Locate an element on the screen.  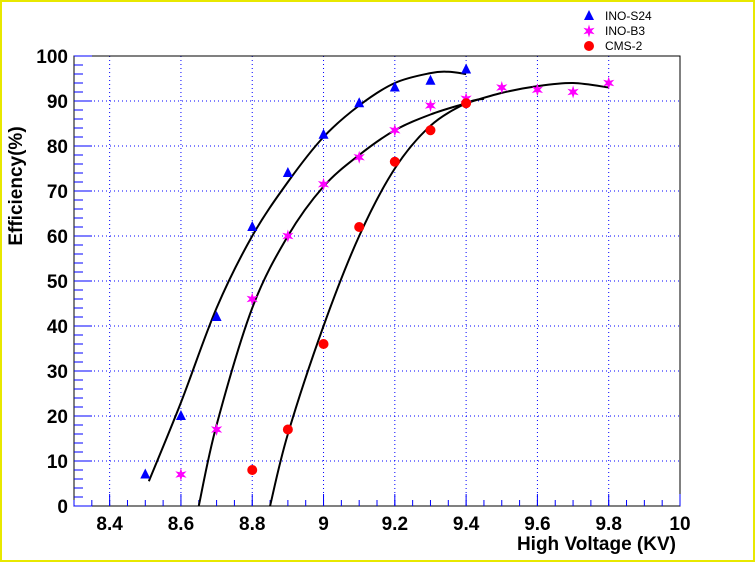
x-tick-label: 8.8 is located at coordinates (252, 524).